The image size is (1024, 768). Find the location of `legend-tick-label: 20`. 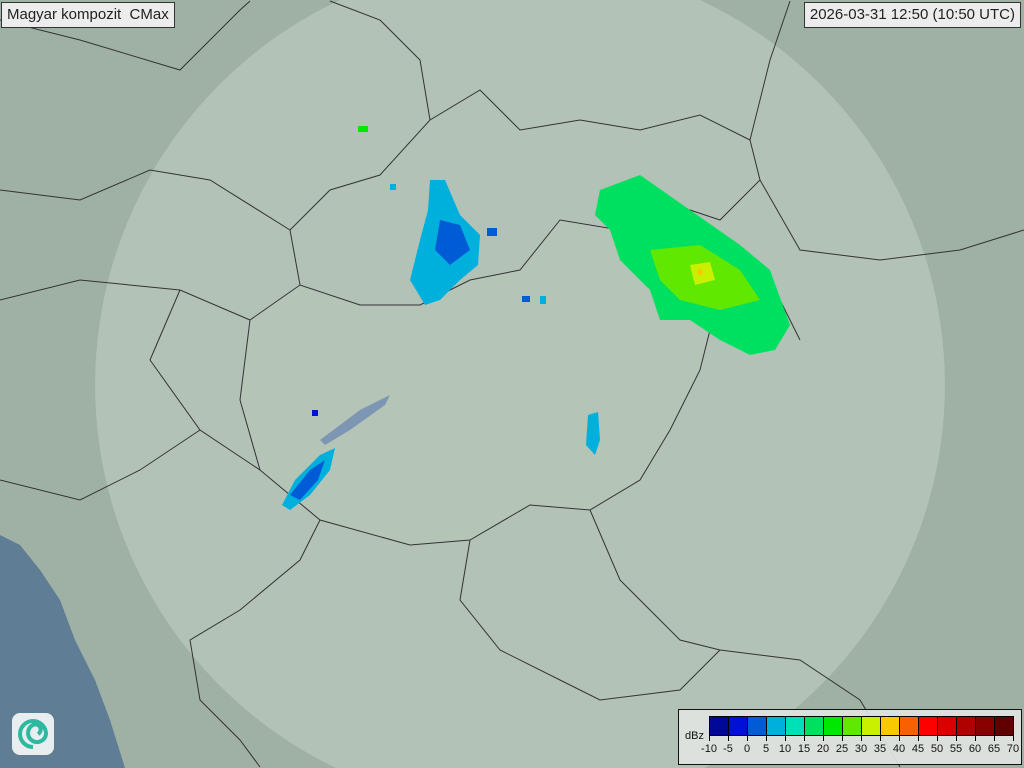

legend-tick-label: 20 is located at coordinates (823, 749).